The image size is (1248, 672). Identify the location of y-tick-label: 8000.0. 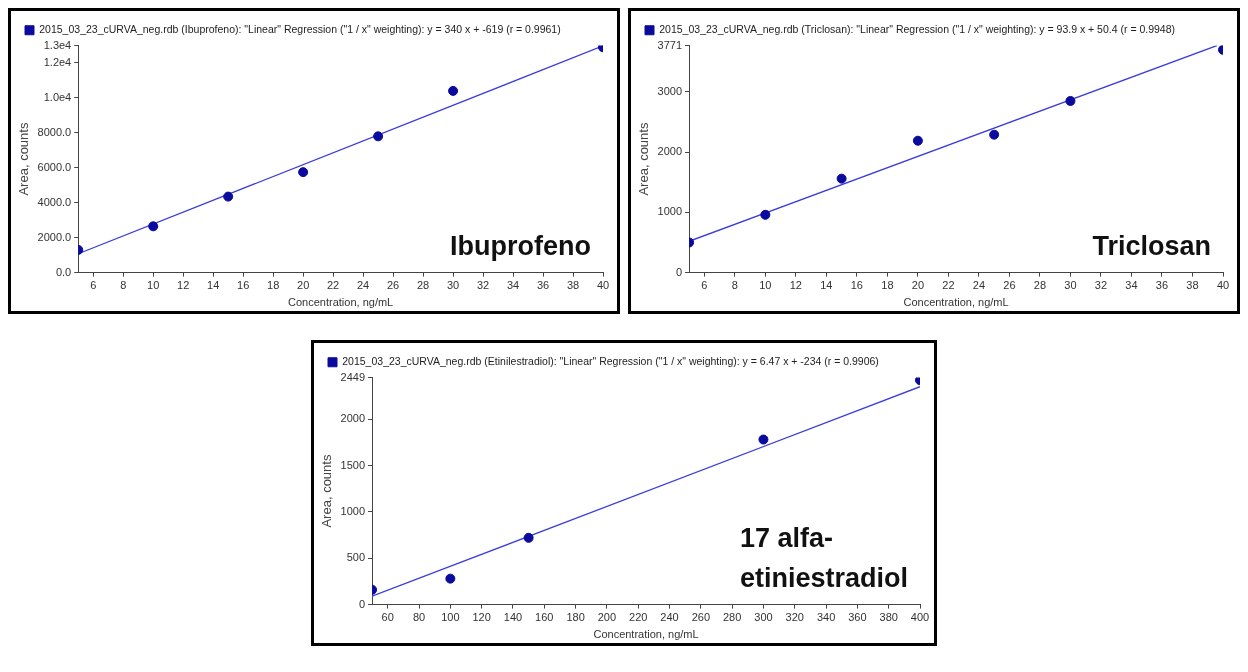
(54, 131).